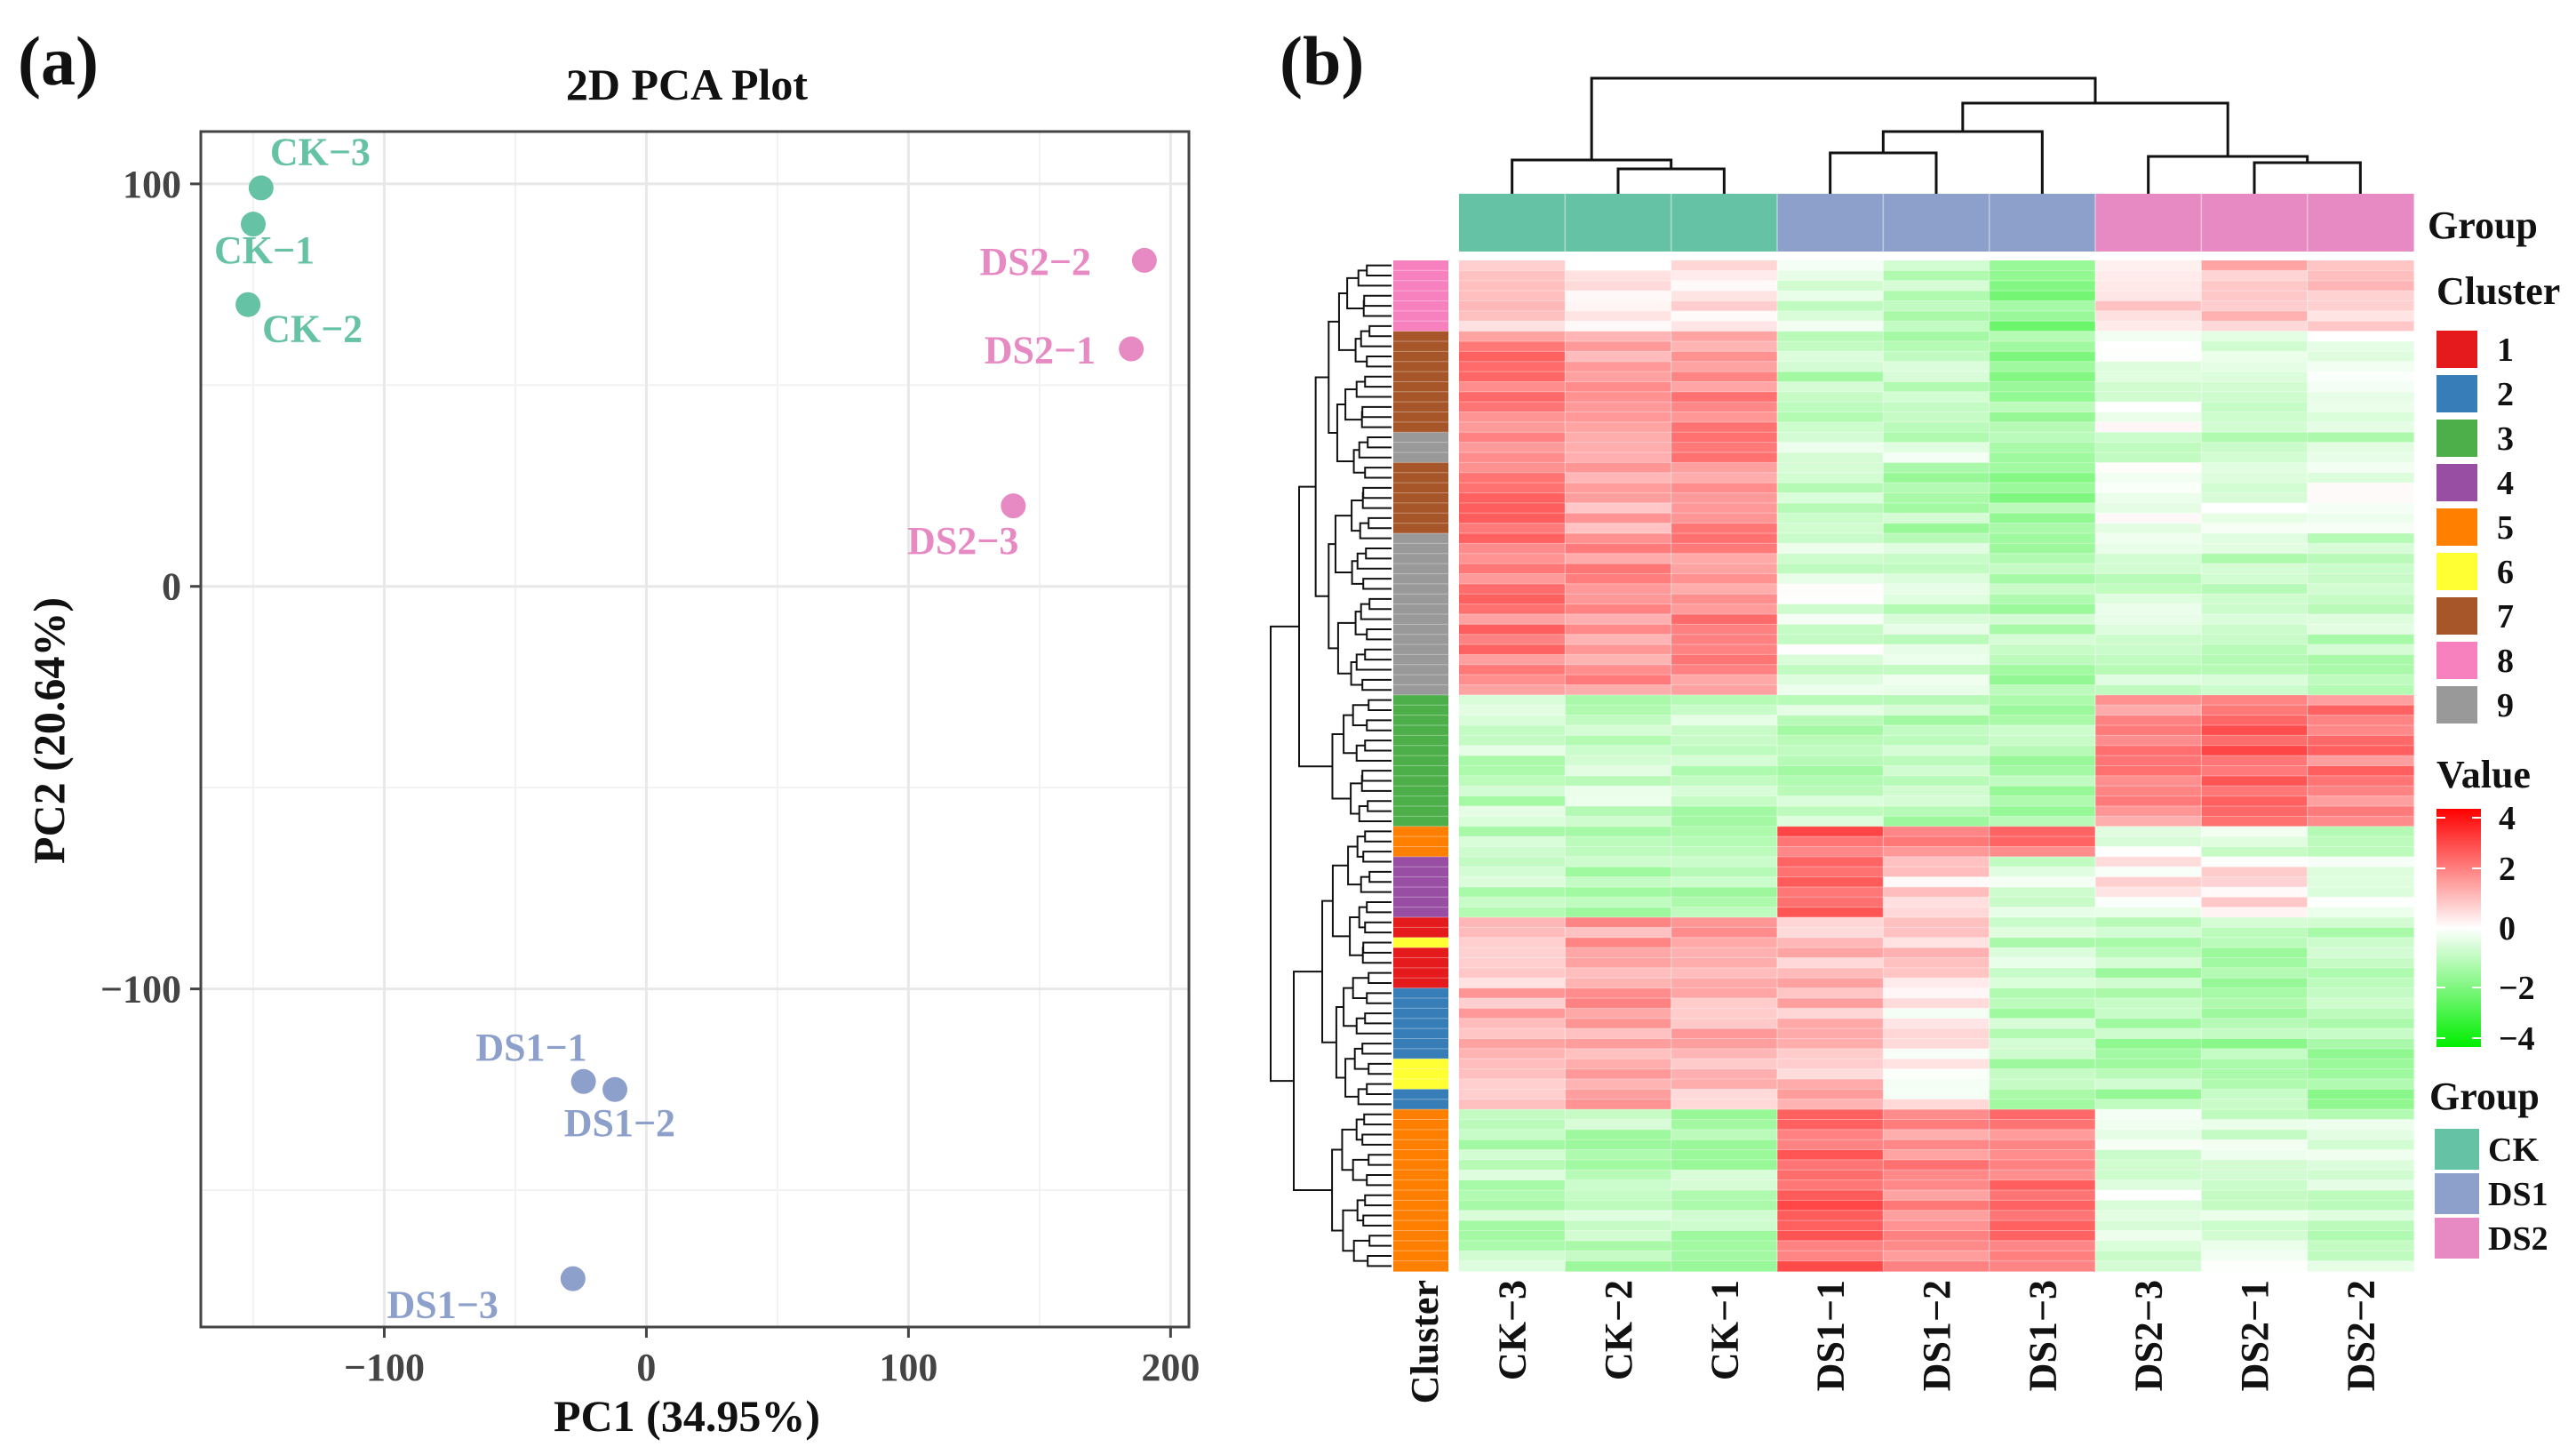 This screenshot has width=2576, height=1455. I want to click on legend-cluster-label: 6, so click(2506, 572).